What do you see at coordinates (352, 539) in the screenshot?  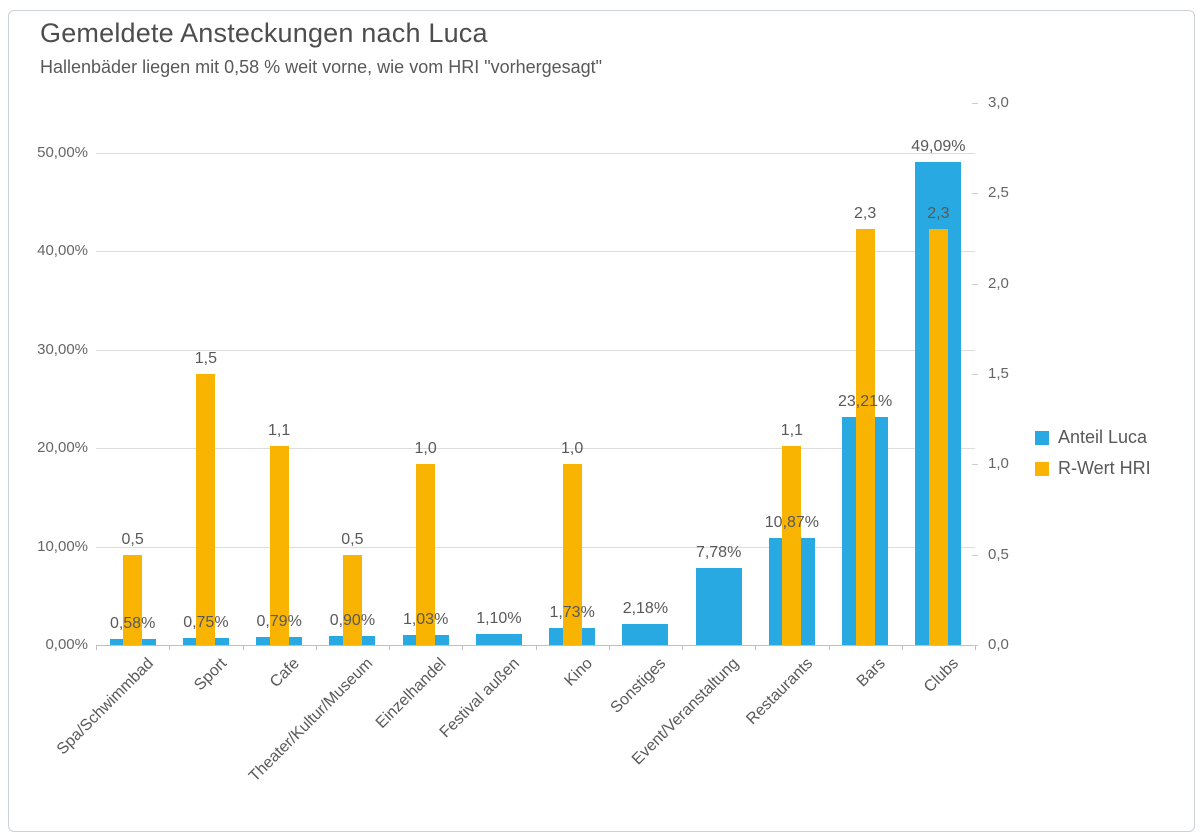 I see `data-label-r-wert-hri-theater-kultur-museum: 0,5` at bounding box center [352, 539].